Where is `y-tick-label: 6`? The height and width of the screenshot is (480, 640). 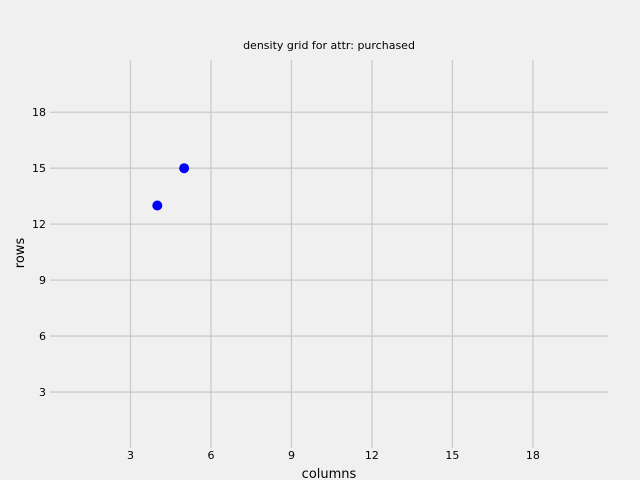 y-tick-label: 6 is located at coordinates (42, 336).